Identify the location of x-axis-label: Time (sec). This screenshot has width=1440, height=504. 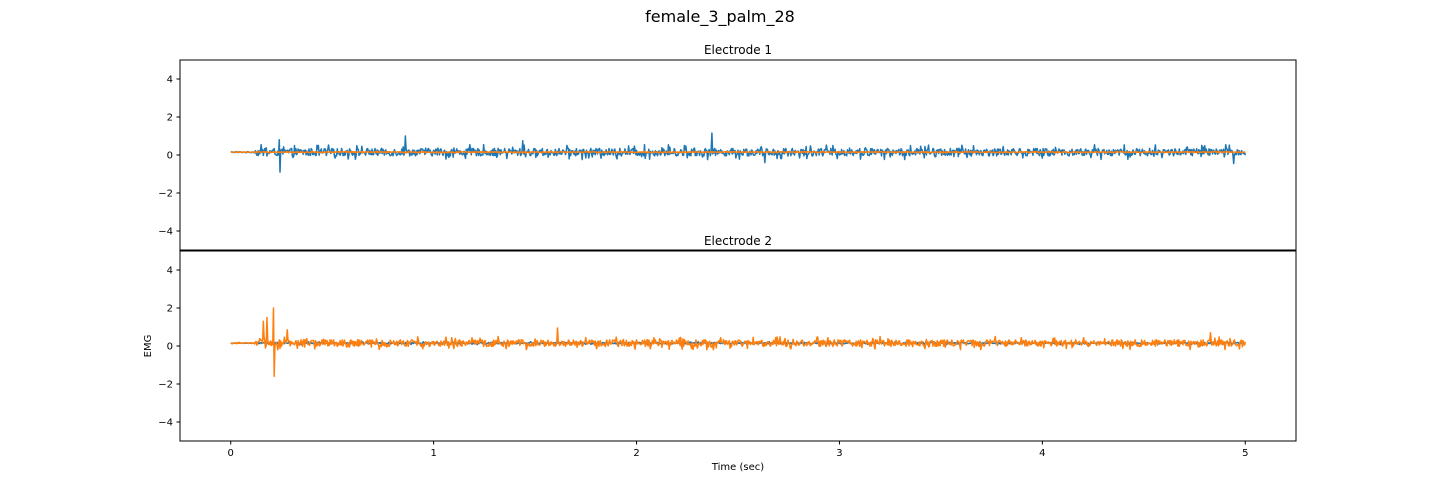
(737, 467).